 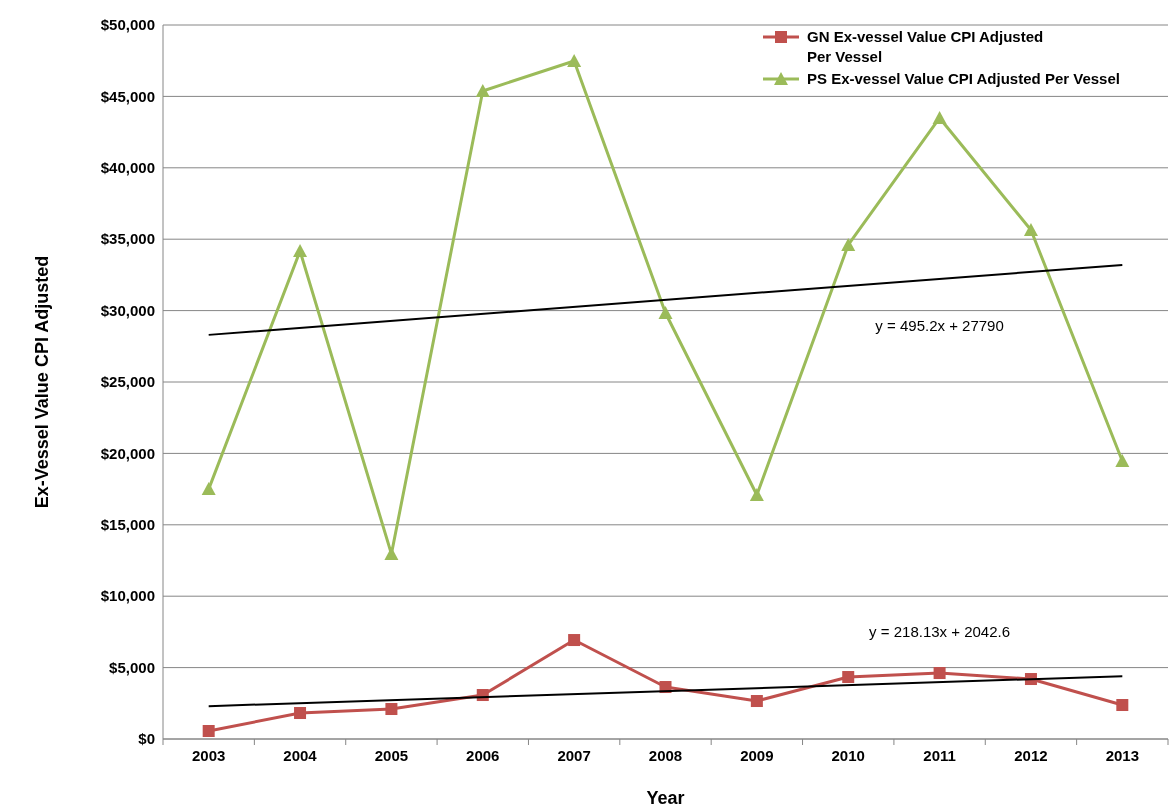 I want to click on x-tick-label: 2010, so click(x=848, y=755).